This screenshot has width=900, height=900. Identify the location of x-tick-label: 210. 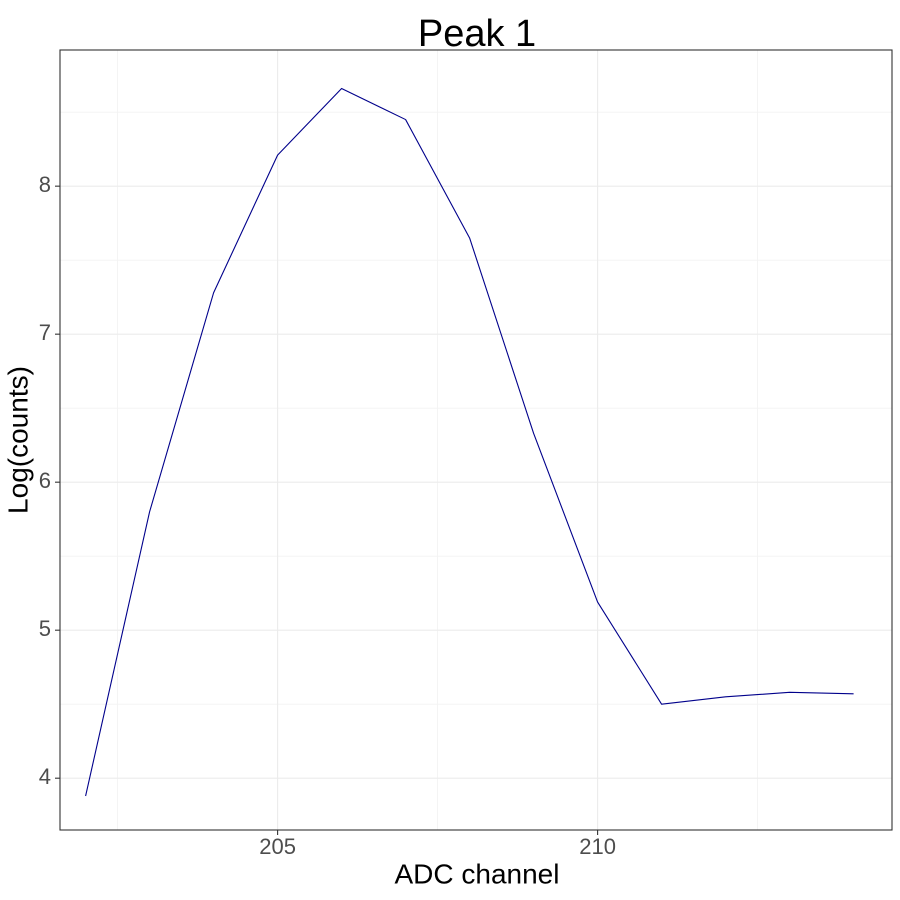
(597, 846).